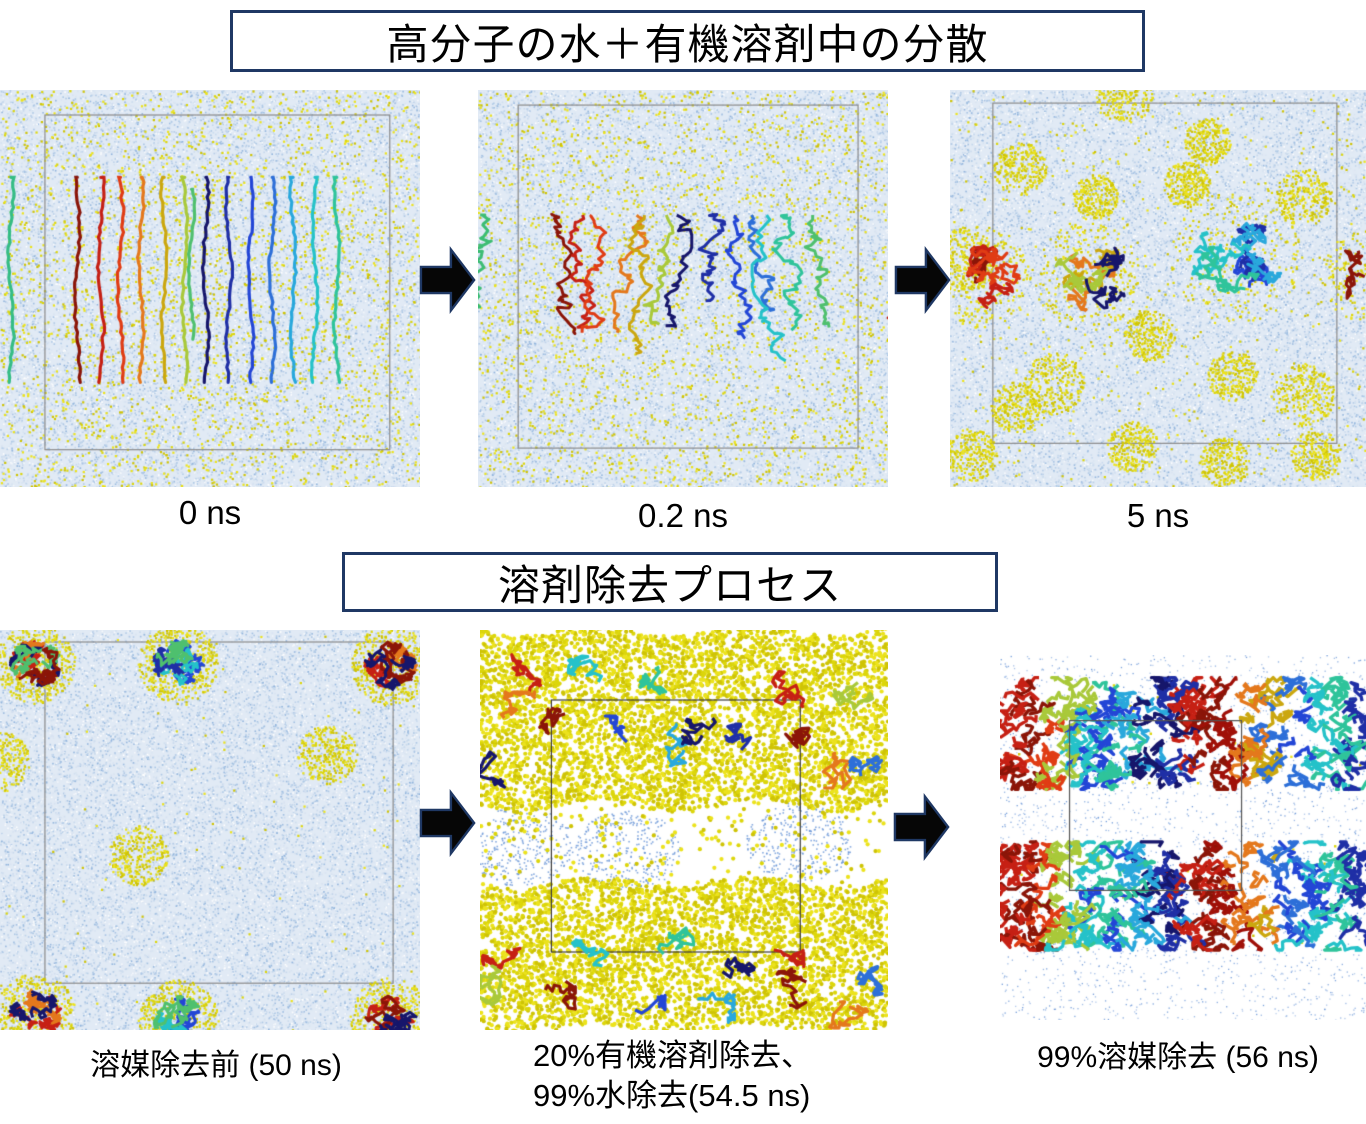 The image size is (1366, 1124). What do you see at coordinates (210, 512) in the screenshot?
I see `time-label-0ns: 0 ns` at bounding box center [210, 512].